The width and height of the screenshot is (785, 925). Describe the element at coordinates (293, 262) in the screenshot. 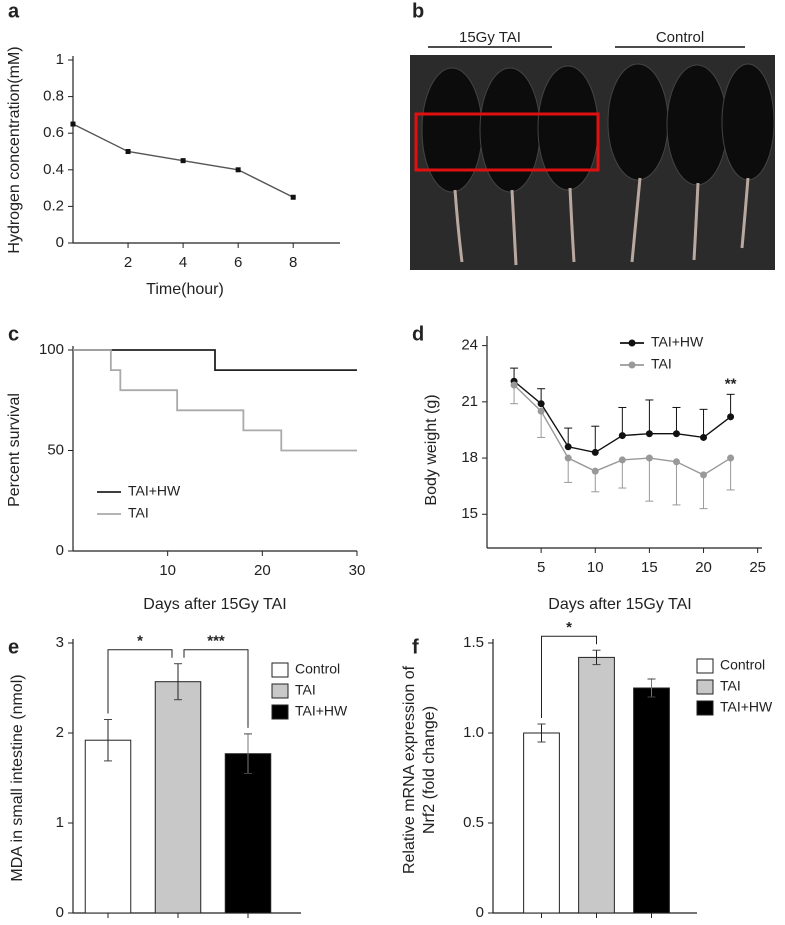

I see `x-tick-label: 8` at that location.